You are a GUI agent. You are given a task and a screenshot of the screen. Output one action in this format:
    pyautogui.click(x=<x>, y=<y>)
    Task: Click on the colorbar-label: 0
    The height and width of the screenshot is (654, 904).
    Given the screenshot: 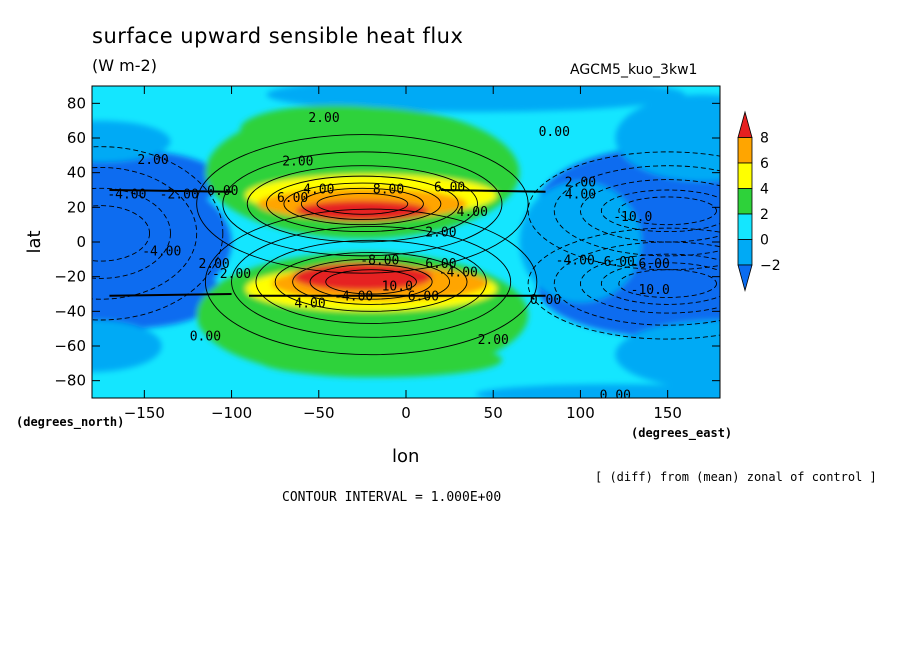 What is the action you would take?
    pyautogui.click(x=764, y=241)
    